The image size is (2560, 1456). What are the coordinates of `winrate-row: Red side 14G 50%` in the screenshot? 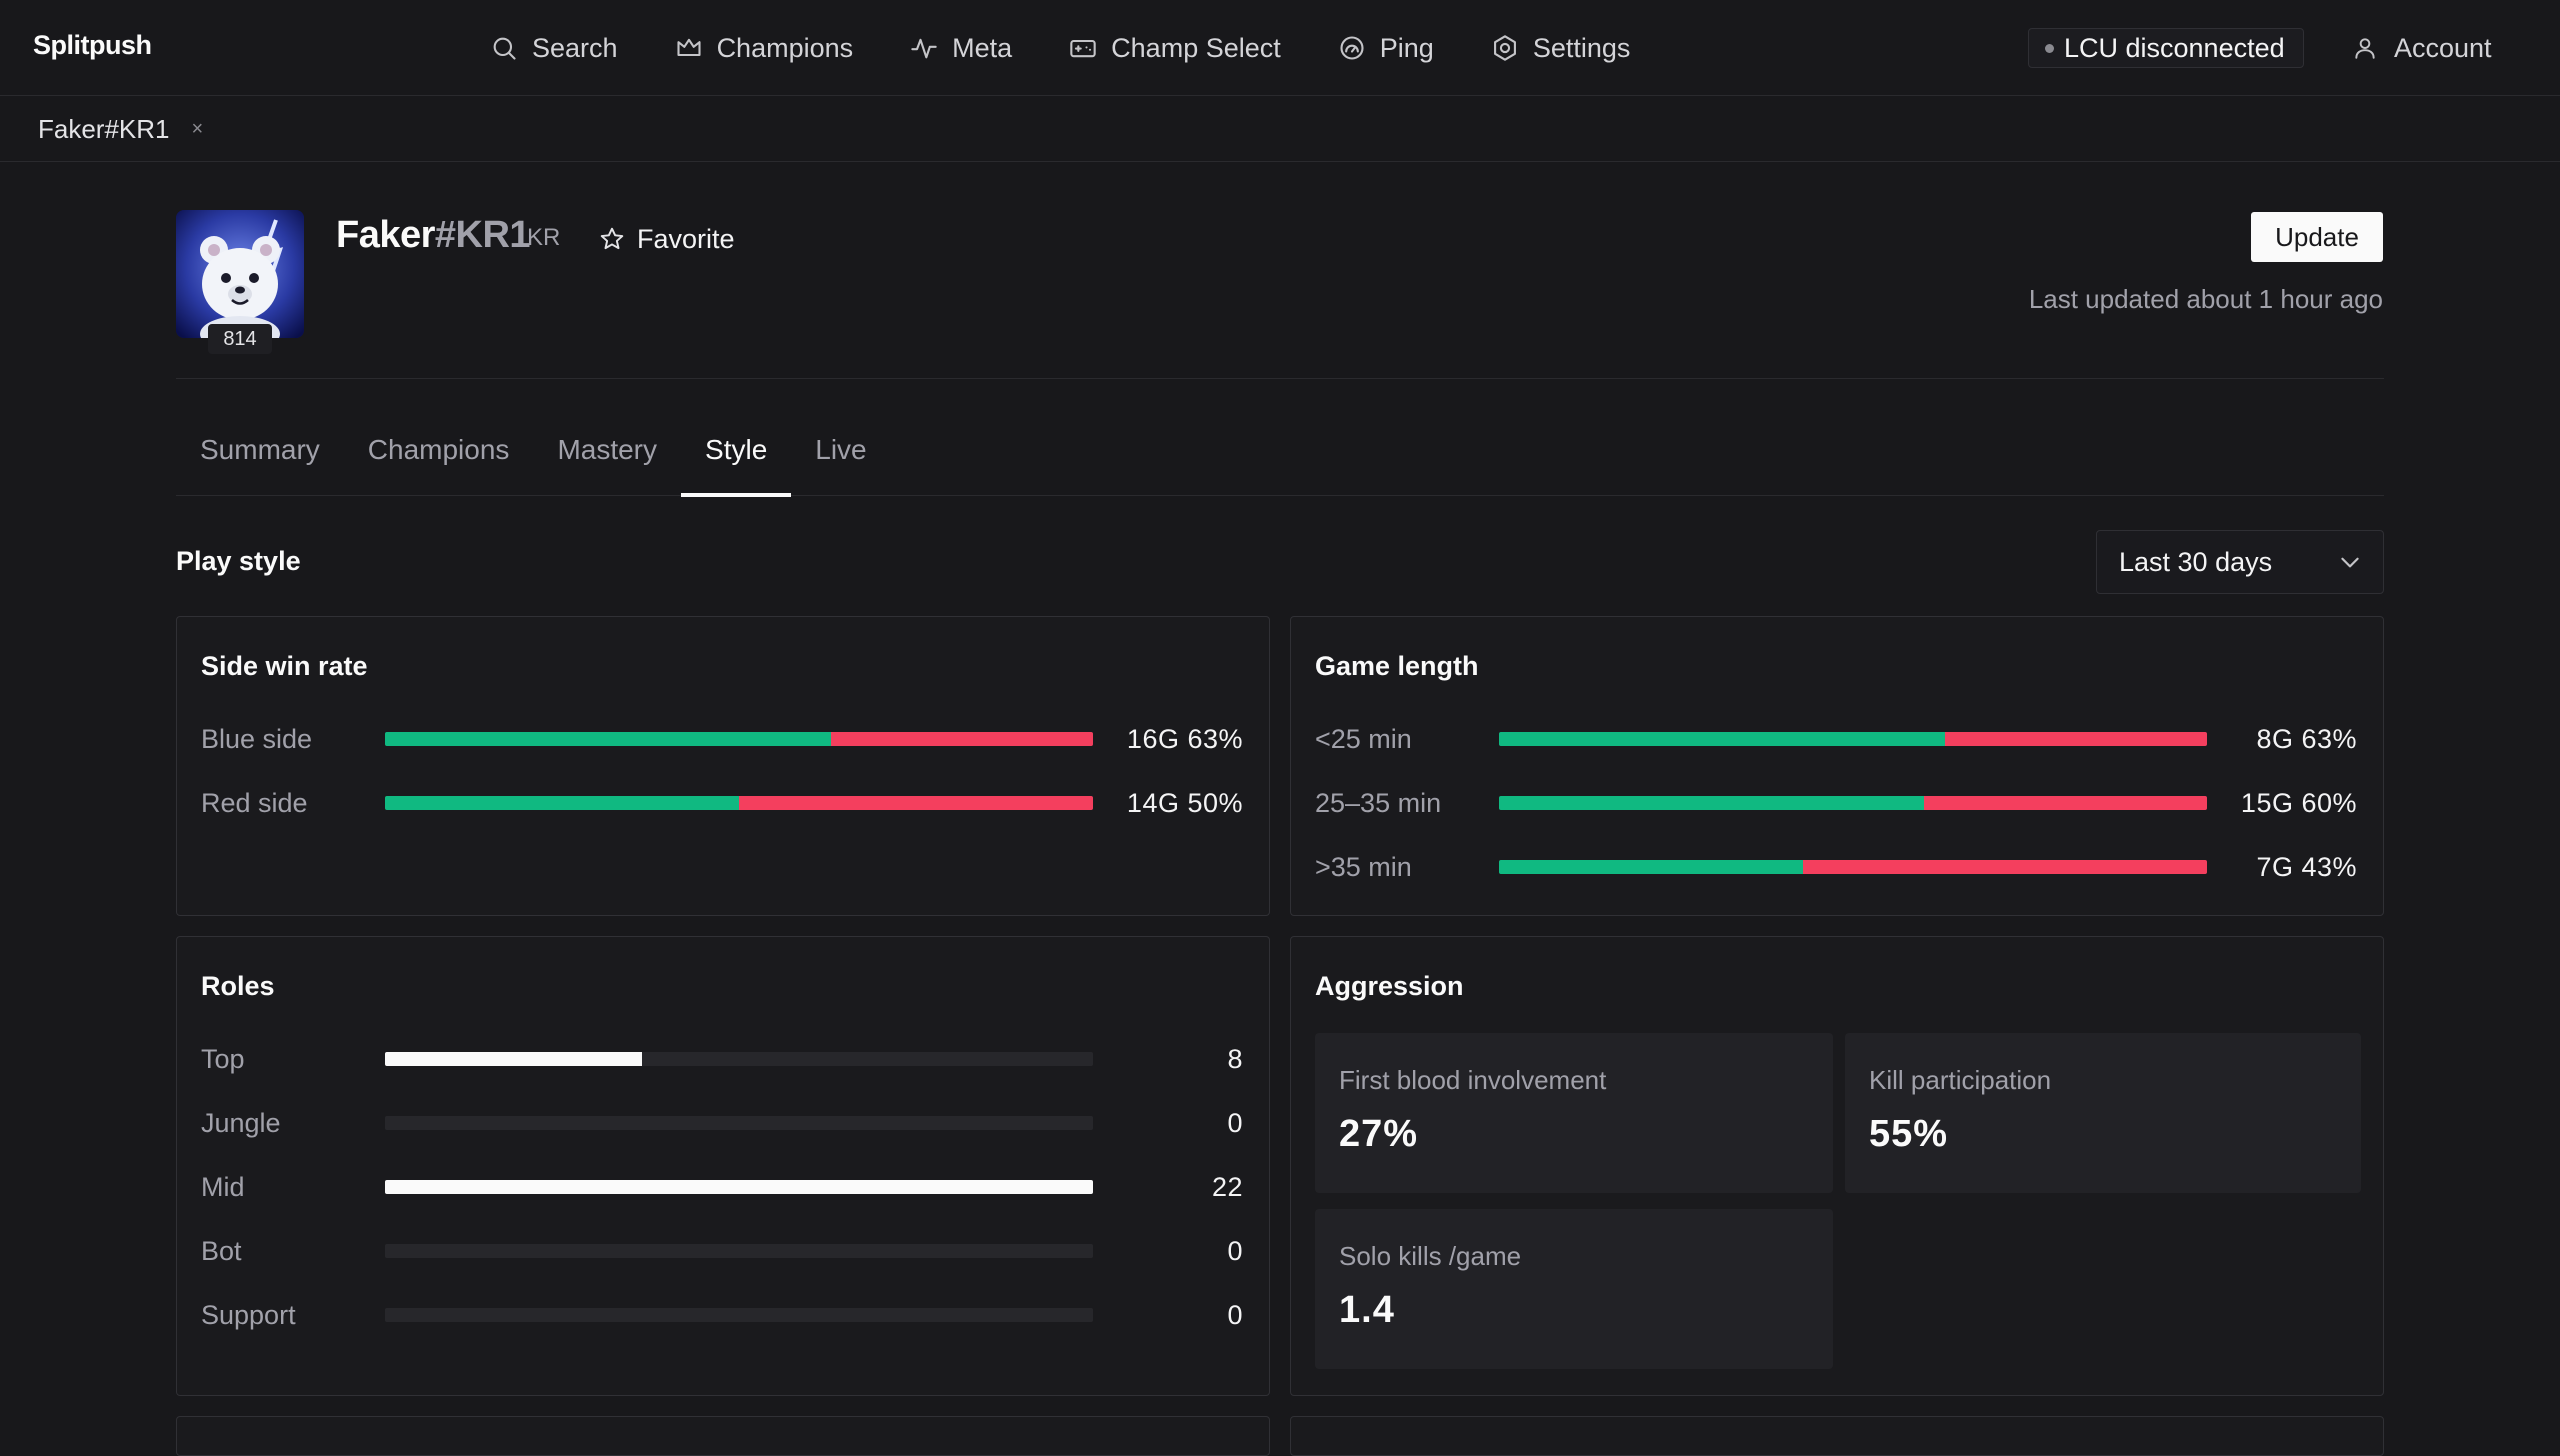 It's located at (722, 803).